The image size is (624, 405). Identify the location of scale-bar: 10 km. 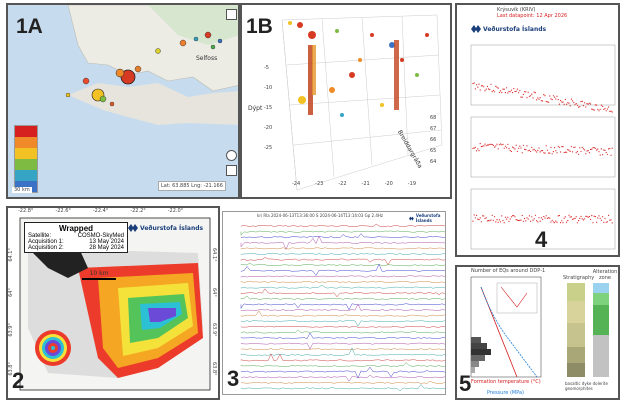
(99, 275).